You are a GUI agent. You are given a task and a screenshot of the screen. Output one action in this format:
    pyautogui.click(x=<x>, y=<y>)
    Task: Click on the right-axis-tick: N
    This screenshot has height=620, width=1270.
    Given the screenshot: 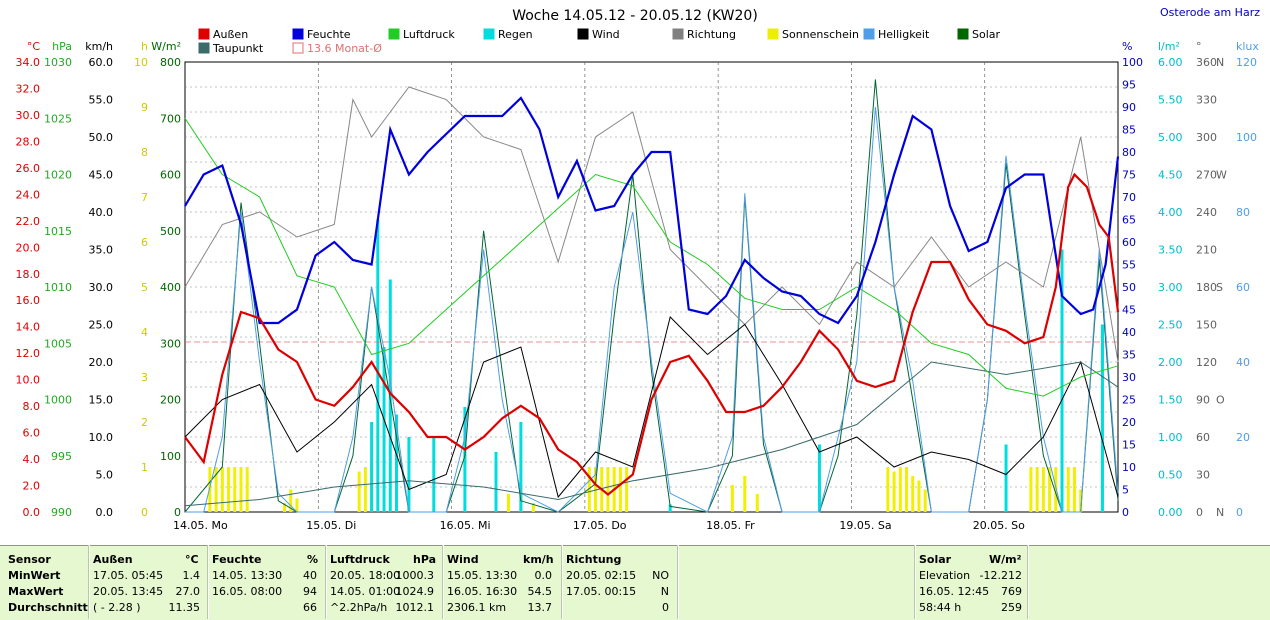 What is the action you would take?
    pyautogui.click(x=1220, y=512)
    